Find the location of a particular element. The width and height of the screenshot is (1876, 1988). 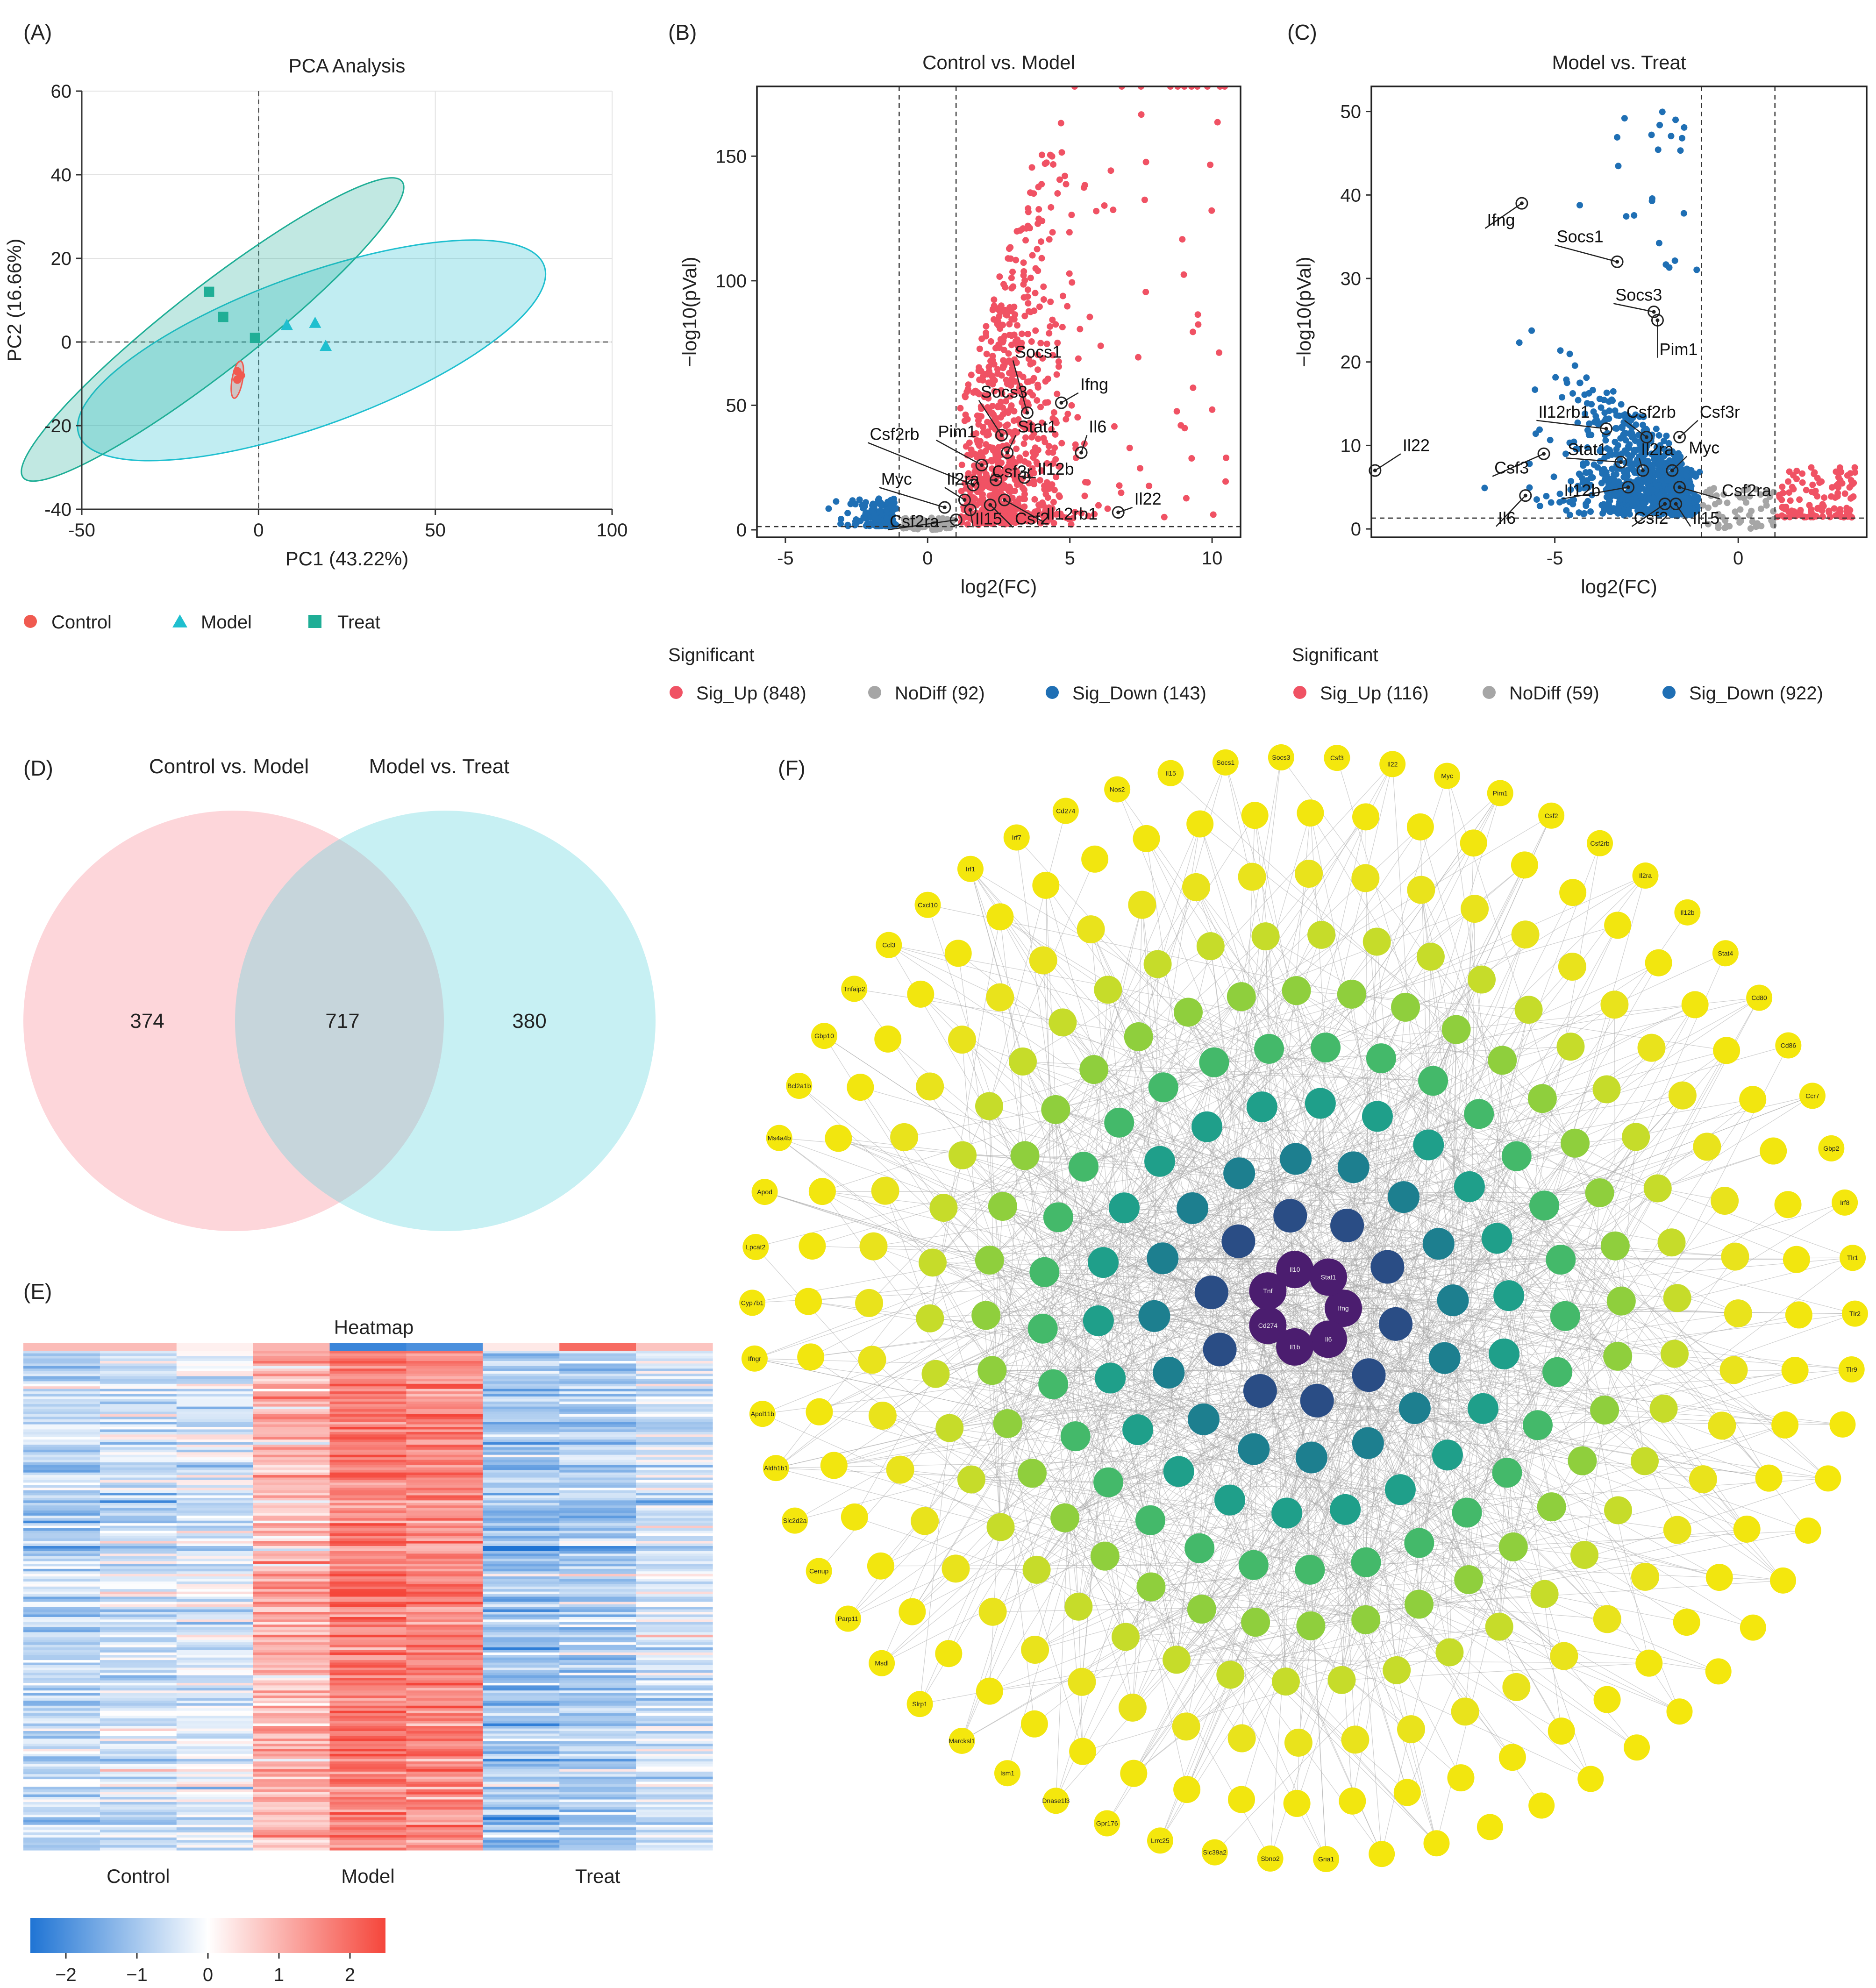

gene-label: Csf2 is located at coordinates (1032, 518).